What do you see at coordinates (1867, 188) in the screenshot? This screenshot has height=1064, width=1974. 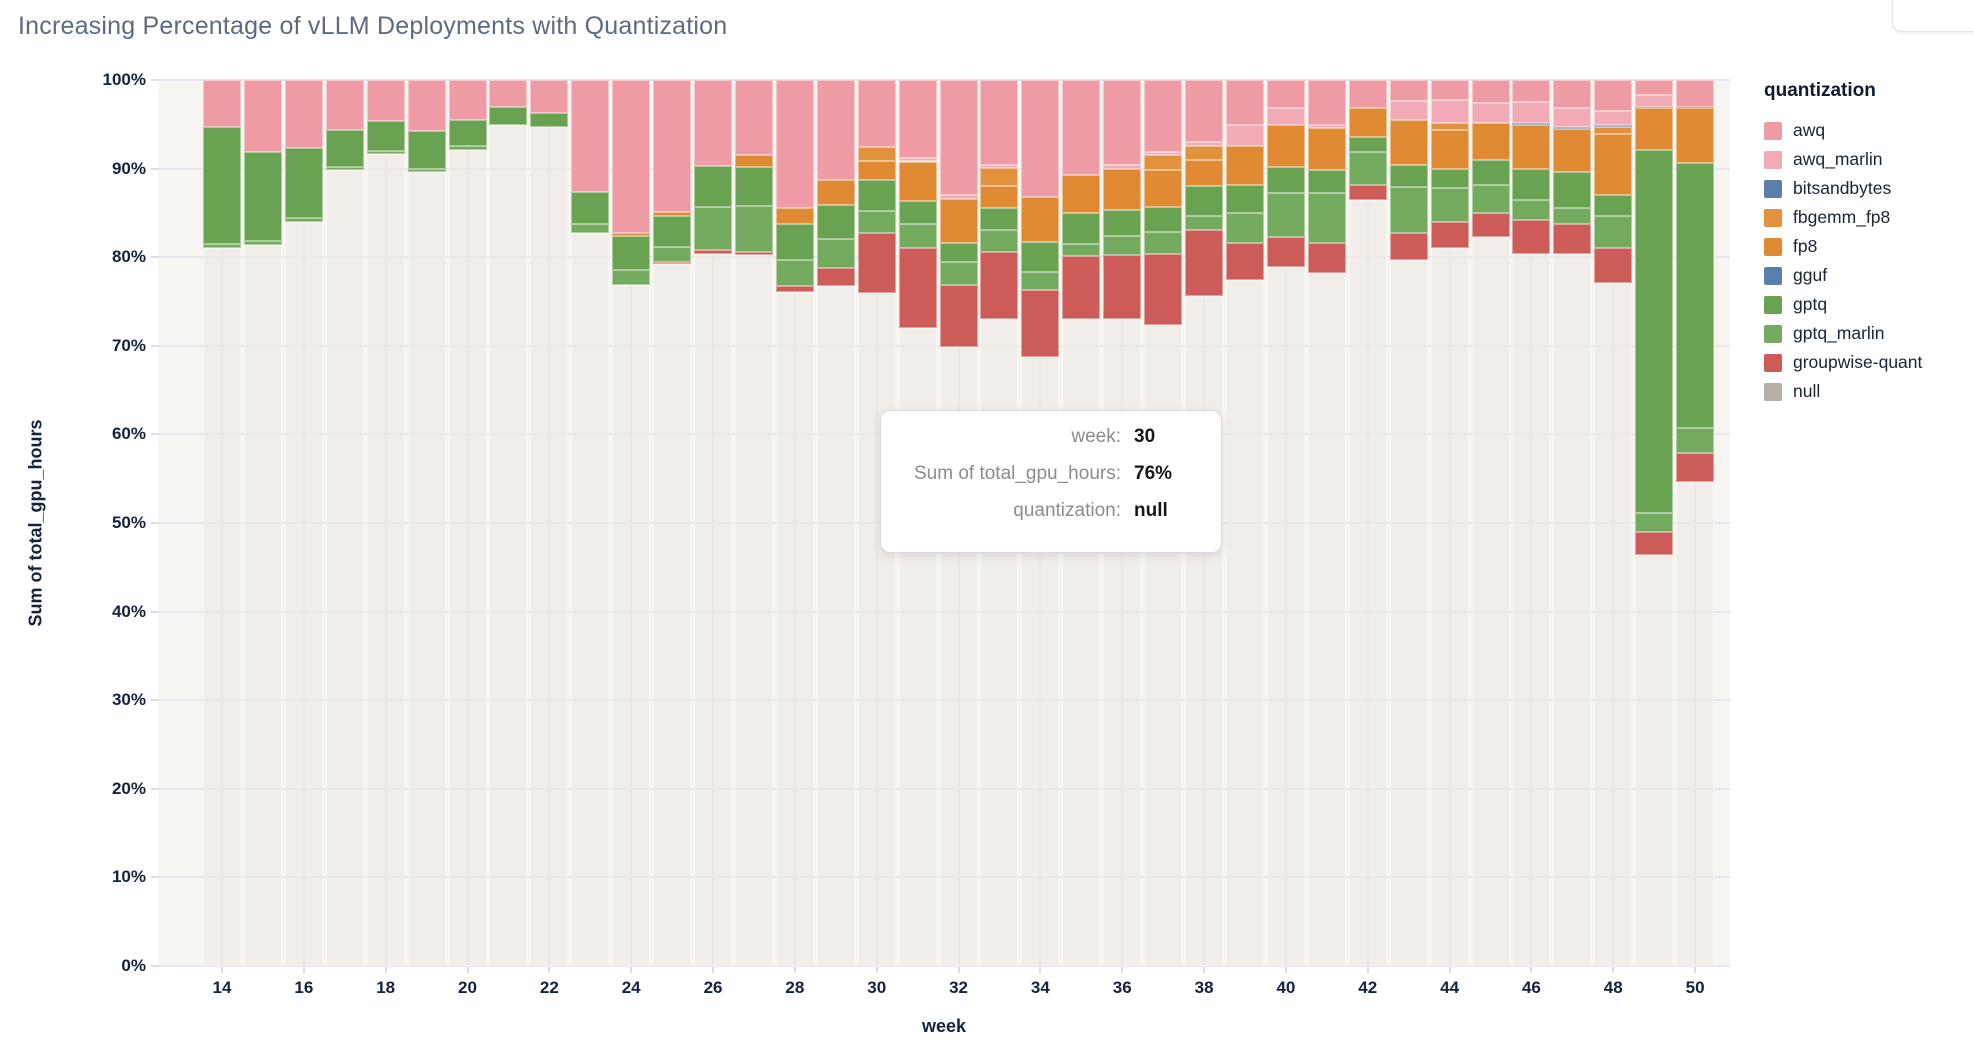 I see `legend-item-bitsandbytes: bitsandbytes` at bounding box center [1867, 188].